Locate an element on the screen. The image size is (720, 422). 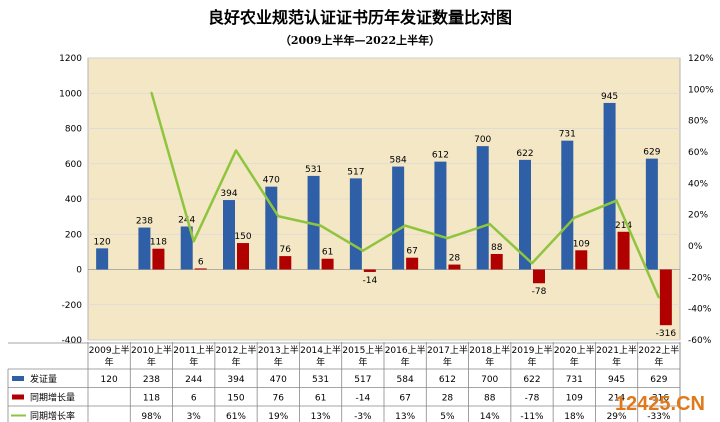
table-cell: 13% is located at coordinates (405, 417).